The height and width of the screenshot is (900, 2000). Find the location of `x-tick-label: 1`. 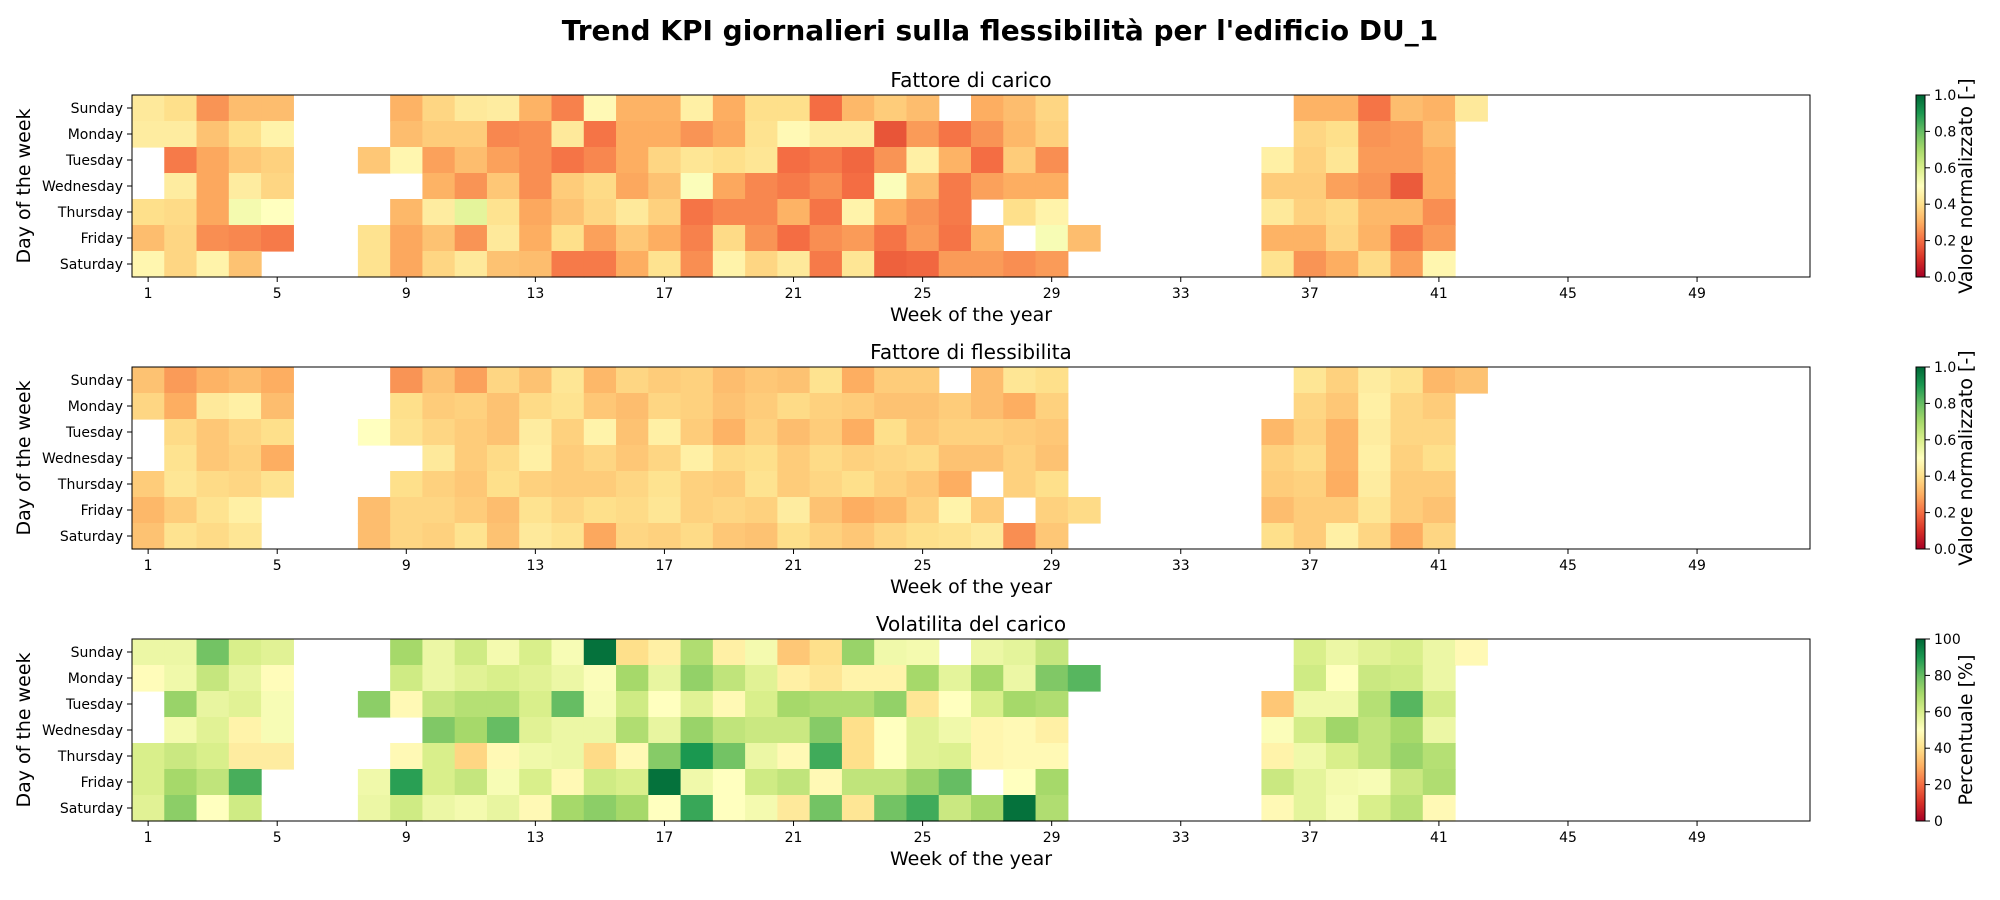

x-tick-label: 1 is located at coordinates (148, 838).